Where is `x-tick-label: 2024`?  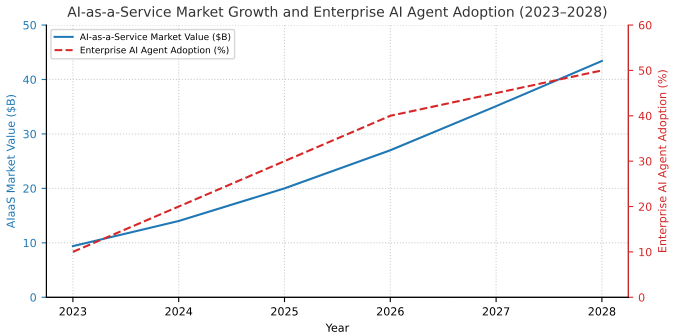
x-tick-label: 2024 is located at coordinates (178, 311).